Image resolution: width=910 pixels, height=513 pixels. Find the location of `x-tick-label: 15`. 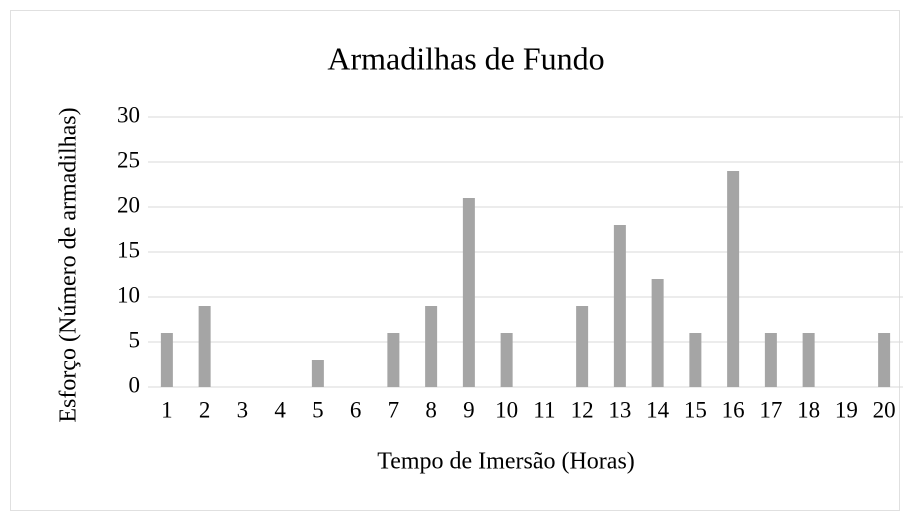

x-tick-label: 15 is located at coordinates (695, 409).